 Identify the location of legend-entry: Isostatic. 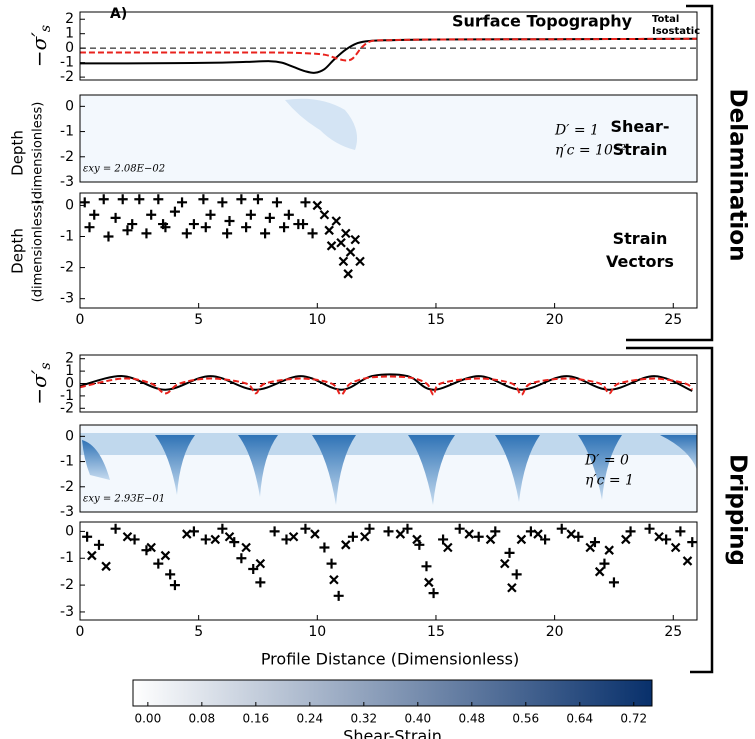
(676, 31).